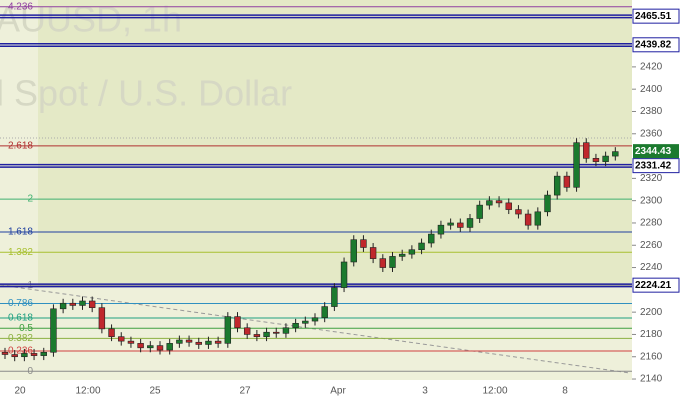 The width and height of the screenshot is (680, 402). Describe the element at coordinates (146, 93) in the screenshot. I see `watermark: l Spot / U.S. Dollar` at that location.